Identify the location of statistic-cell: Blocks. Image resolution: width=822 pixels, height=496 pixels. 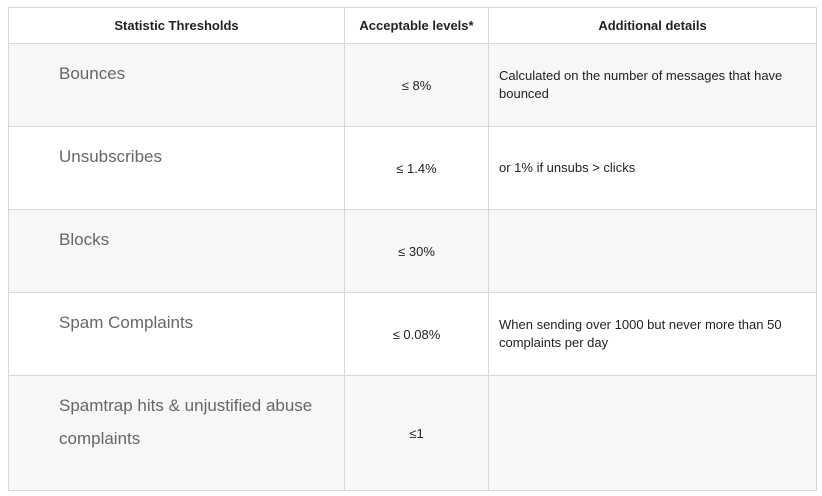
(176, 251).